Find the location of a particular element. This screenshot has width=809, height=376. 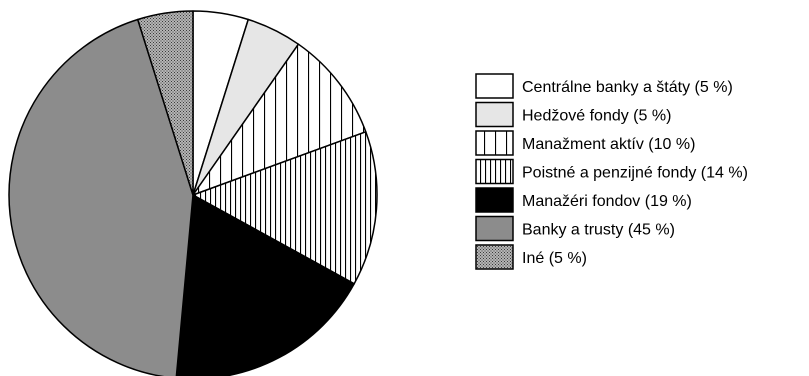

legend-item: Poistné a penzijné fondy (14 %) is located at coordinates (611, 171).